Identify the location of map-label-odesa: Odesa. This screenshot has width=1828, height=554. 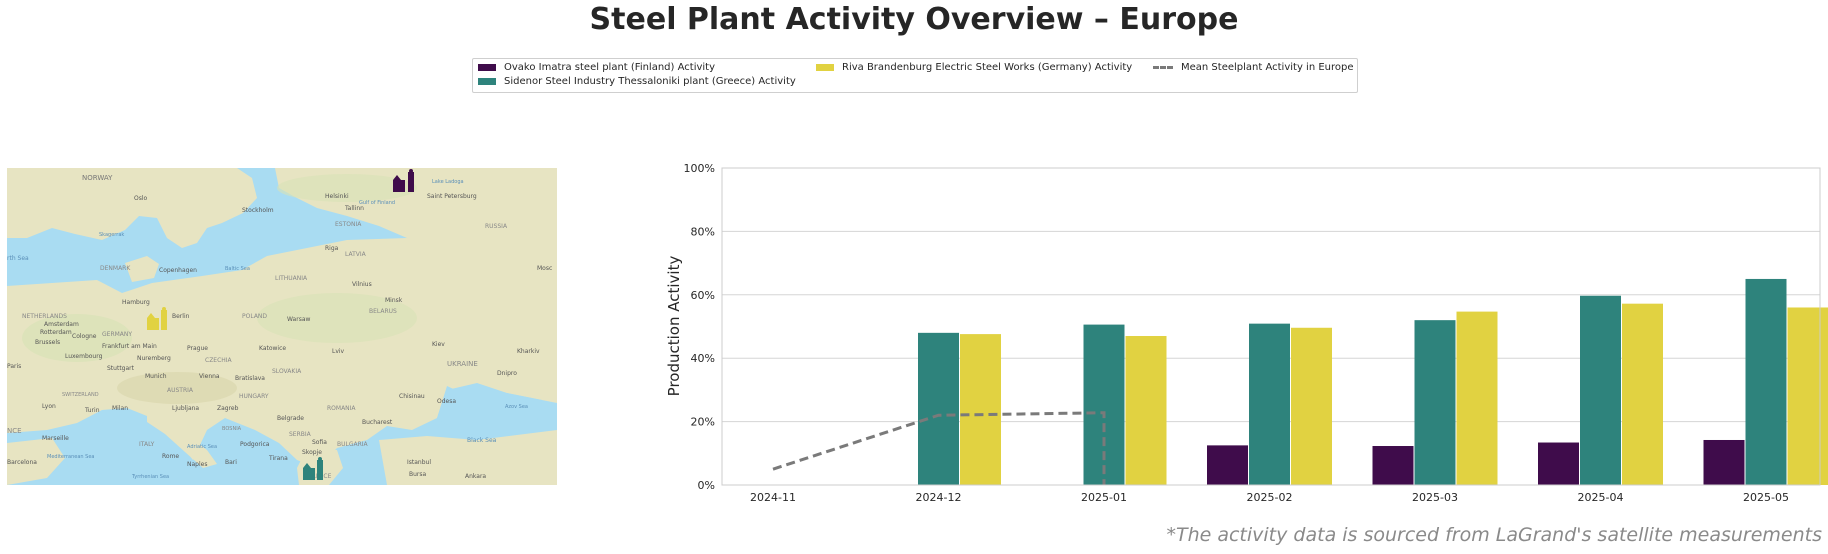
(446, 401).